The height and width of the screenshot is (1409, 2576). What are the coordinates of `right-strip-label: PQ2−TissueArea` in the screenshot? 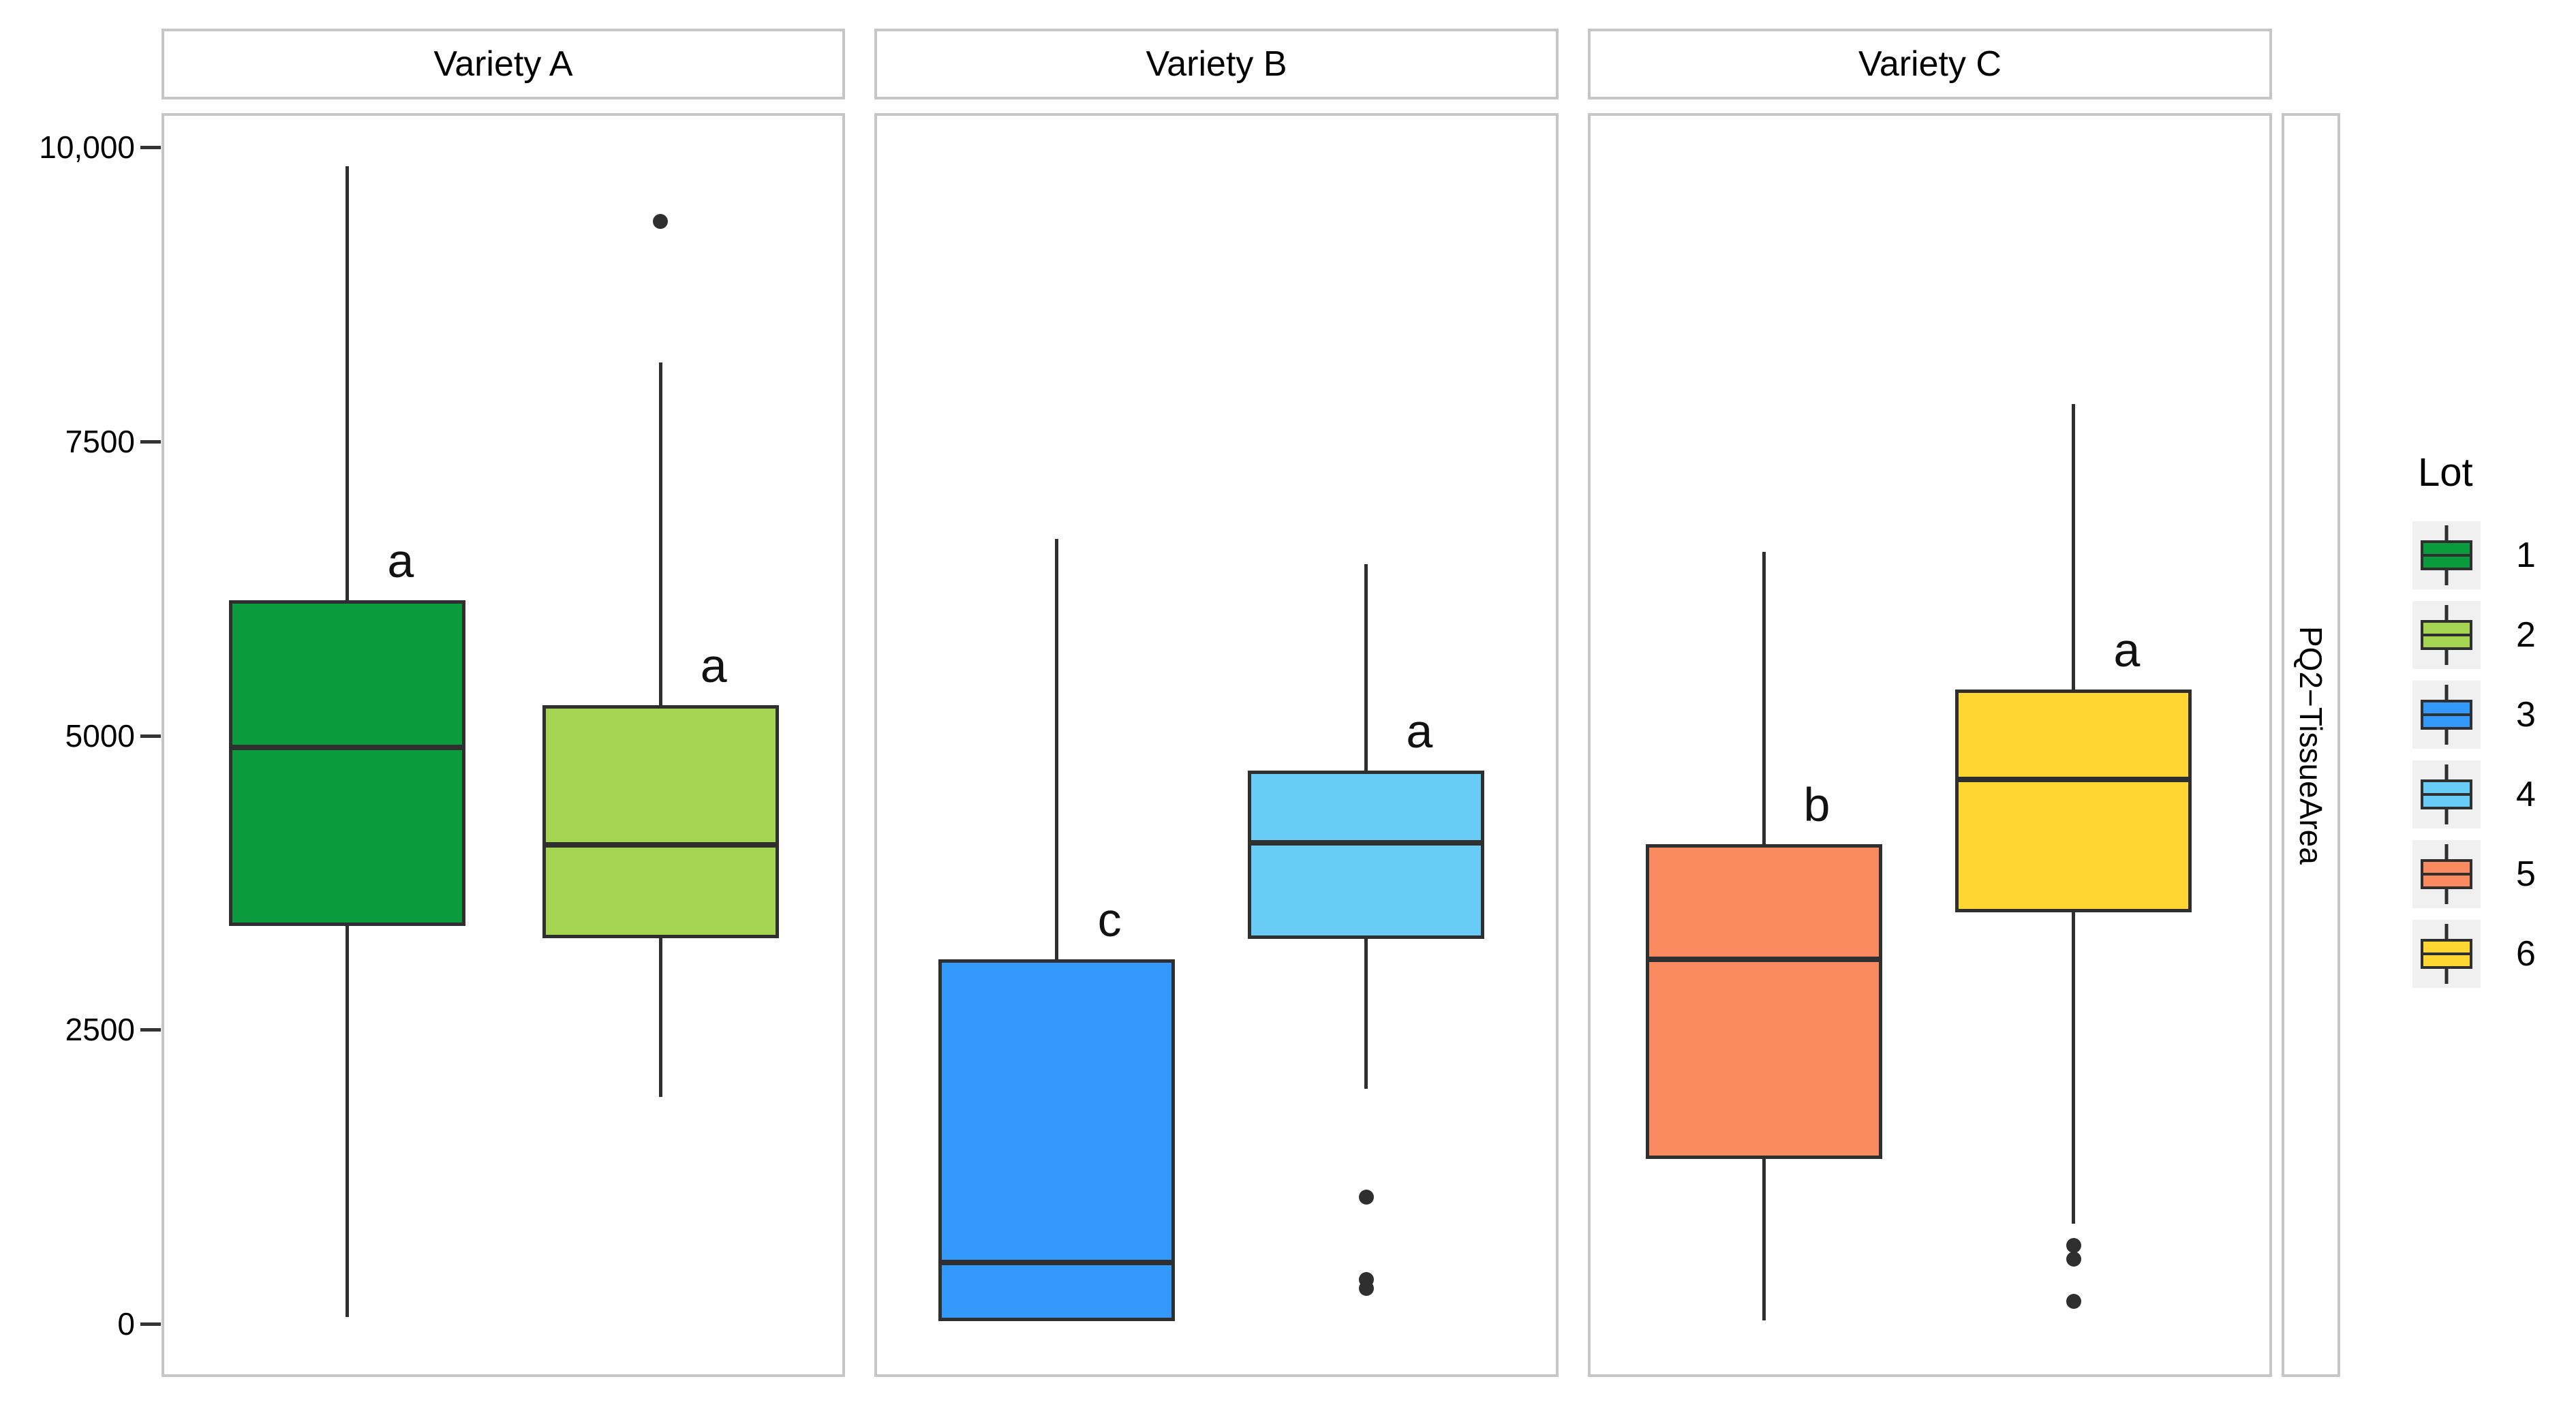 It's located at (2311, 745).